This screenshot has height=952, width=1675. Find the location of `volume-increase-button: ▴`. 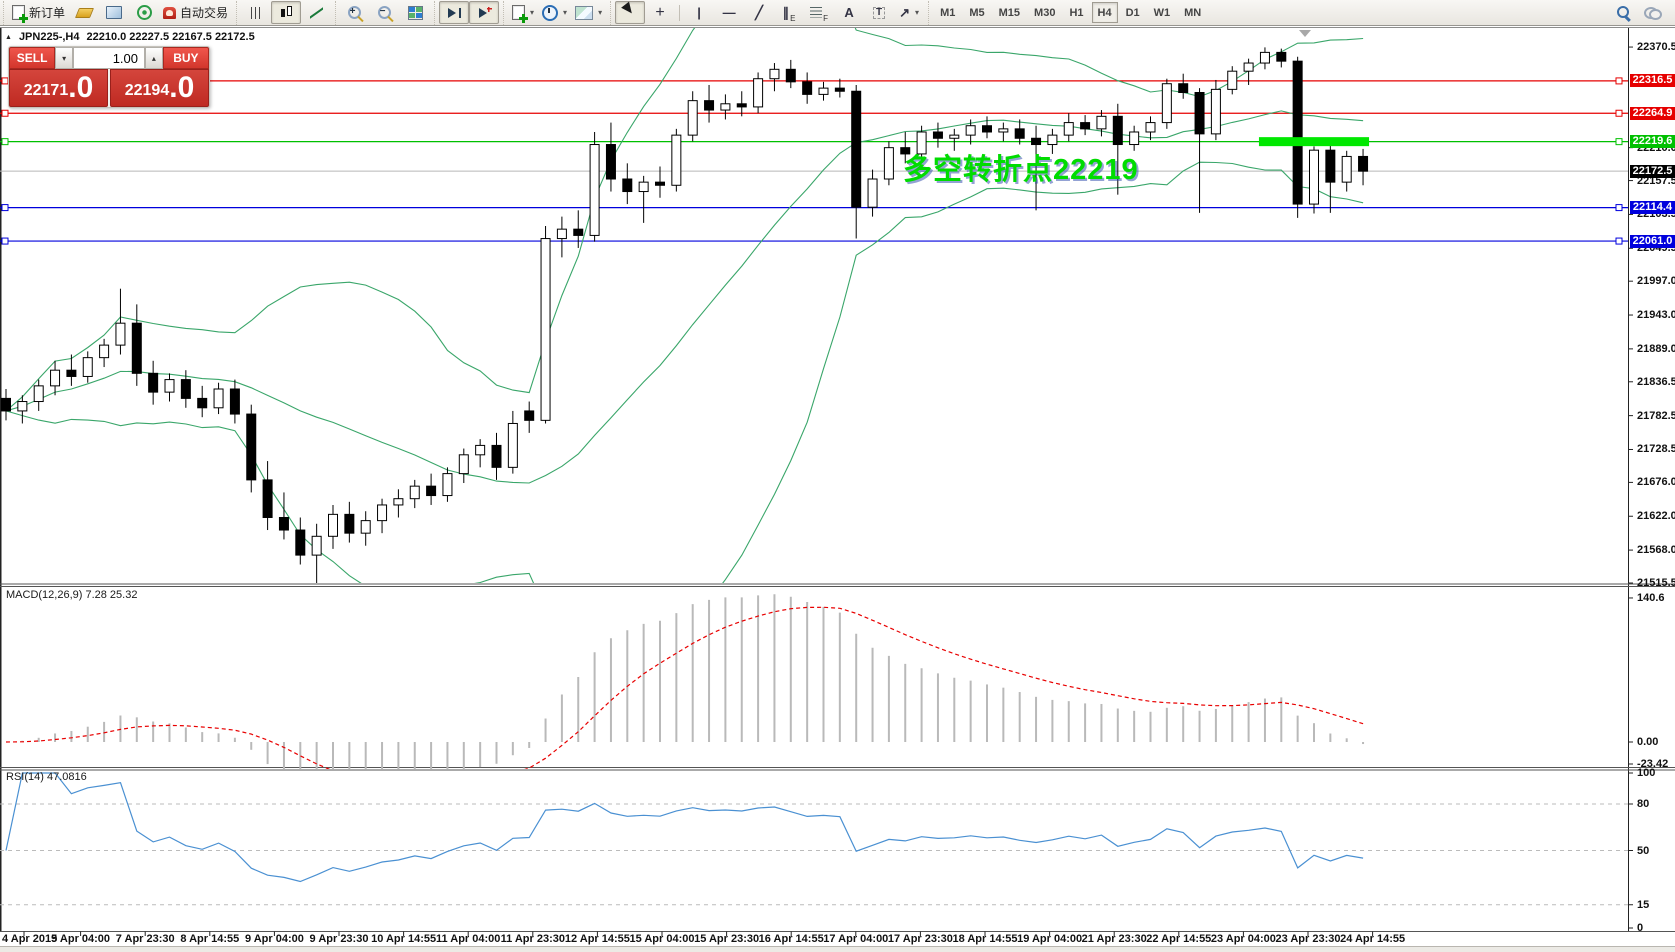

volume-increase-button: ▴ is located at coordinates (154, 58).